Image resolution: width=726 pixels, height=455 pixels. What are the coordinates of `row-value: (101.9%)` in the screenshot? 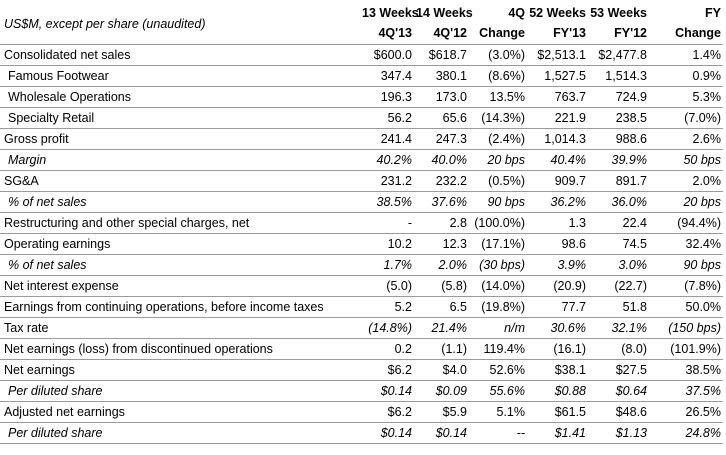 It's located at (686, 349).